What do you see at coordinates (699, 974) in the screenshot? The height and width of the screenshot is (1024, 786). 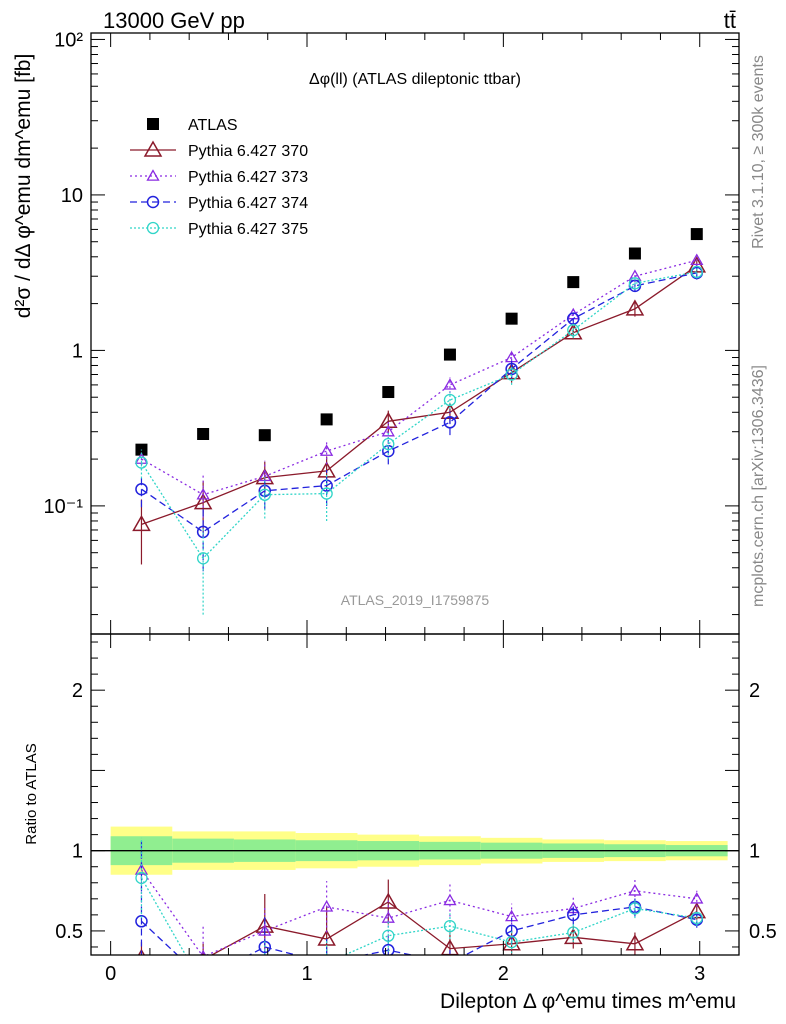 I see `xtick-label: 3` at bounding box center [699, 974].